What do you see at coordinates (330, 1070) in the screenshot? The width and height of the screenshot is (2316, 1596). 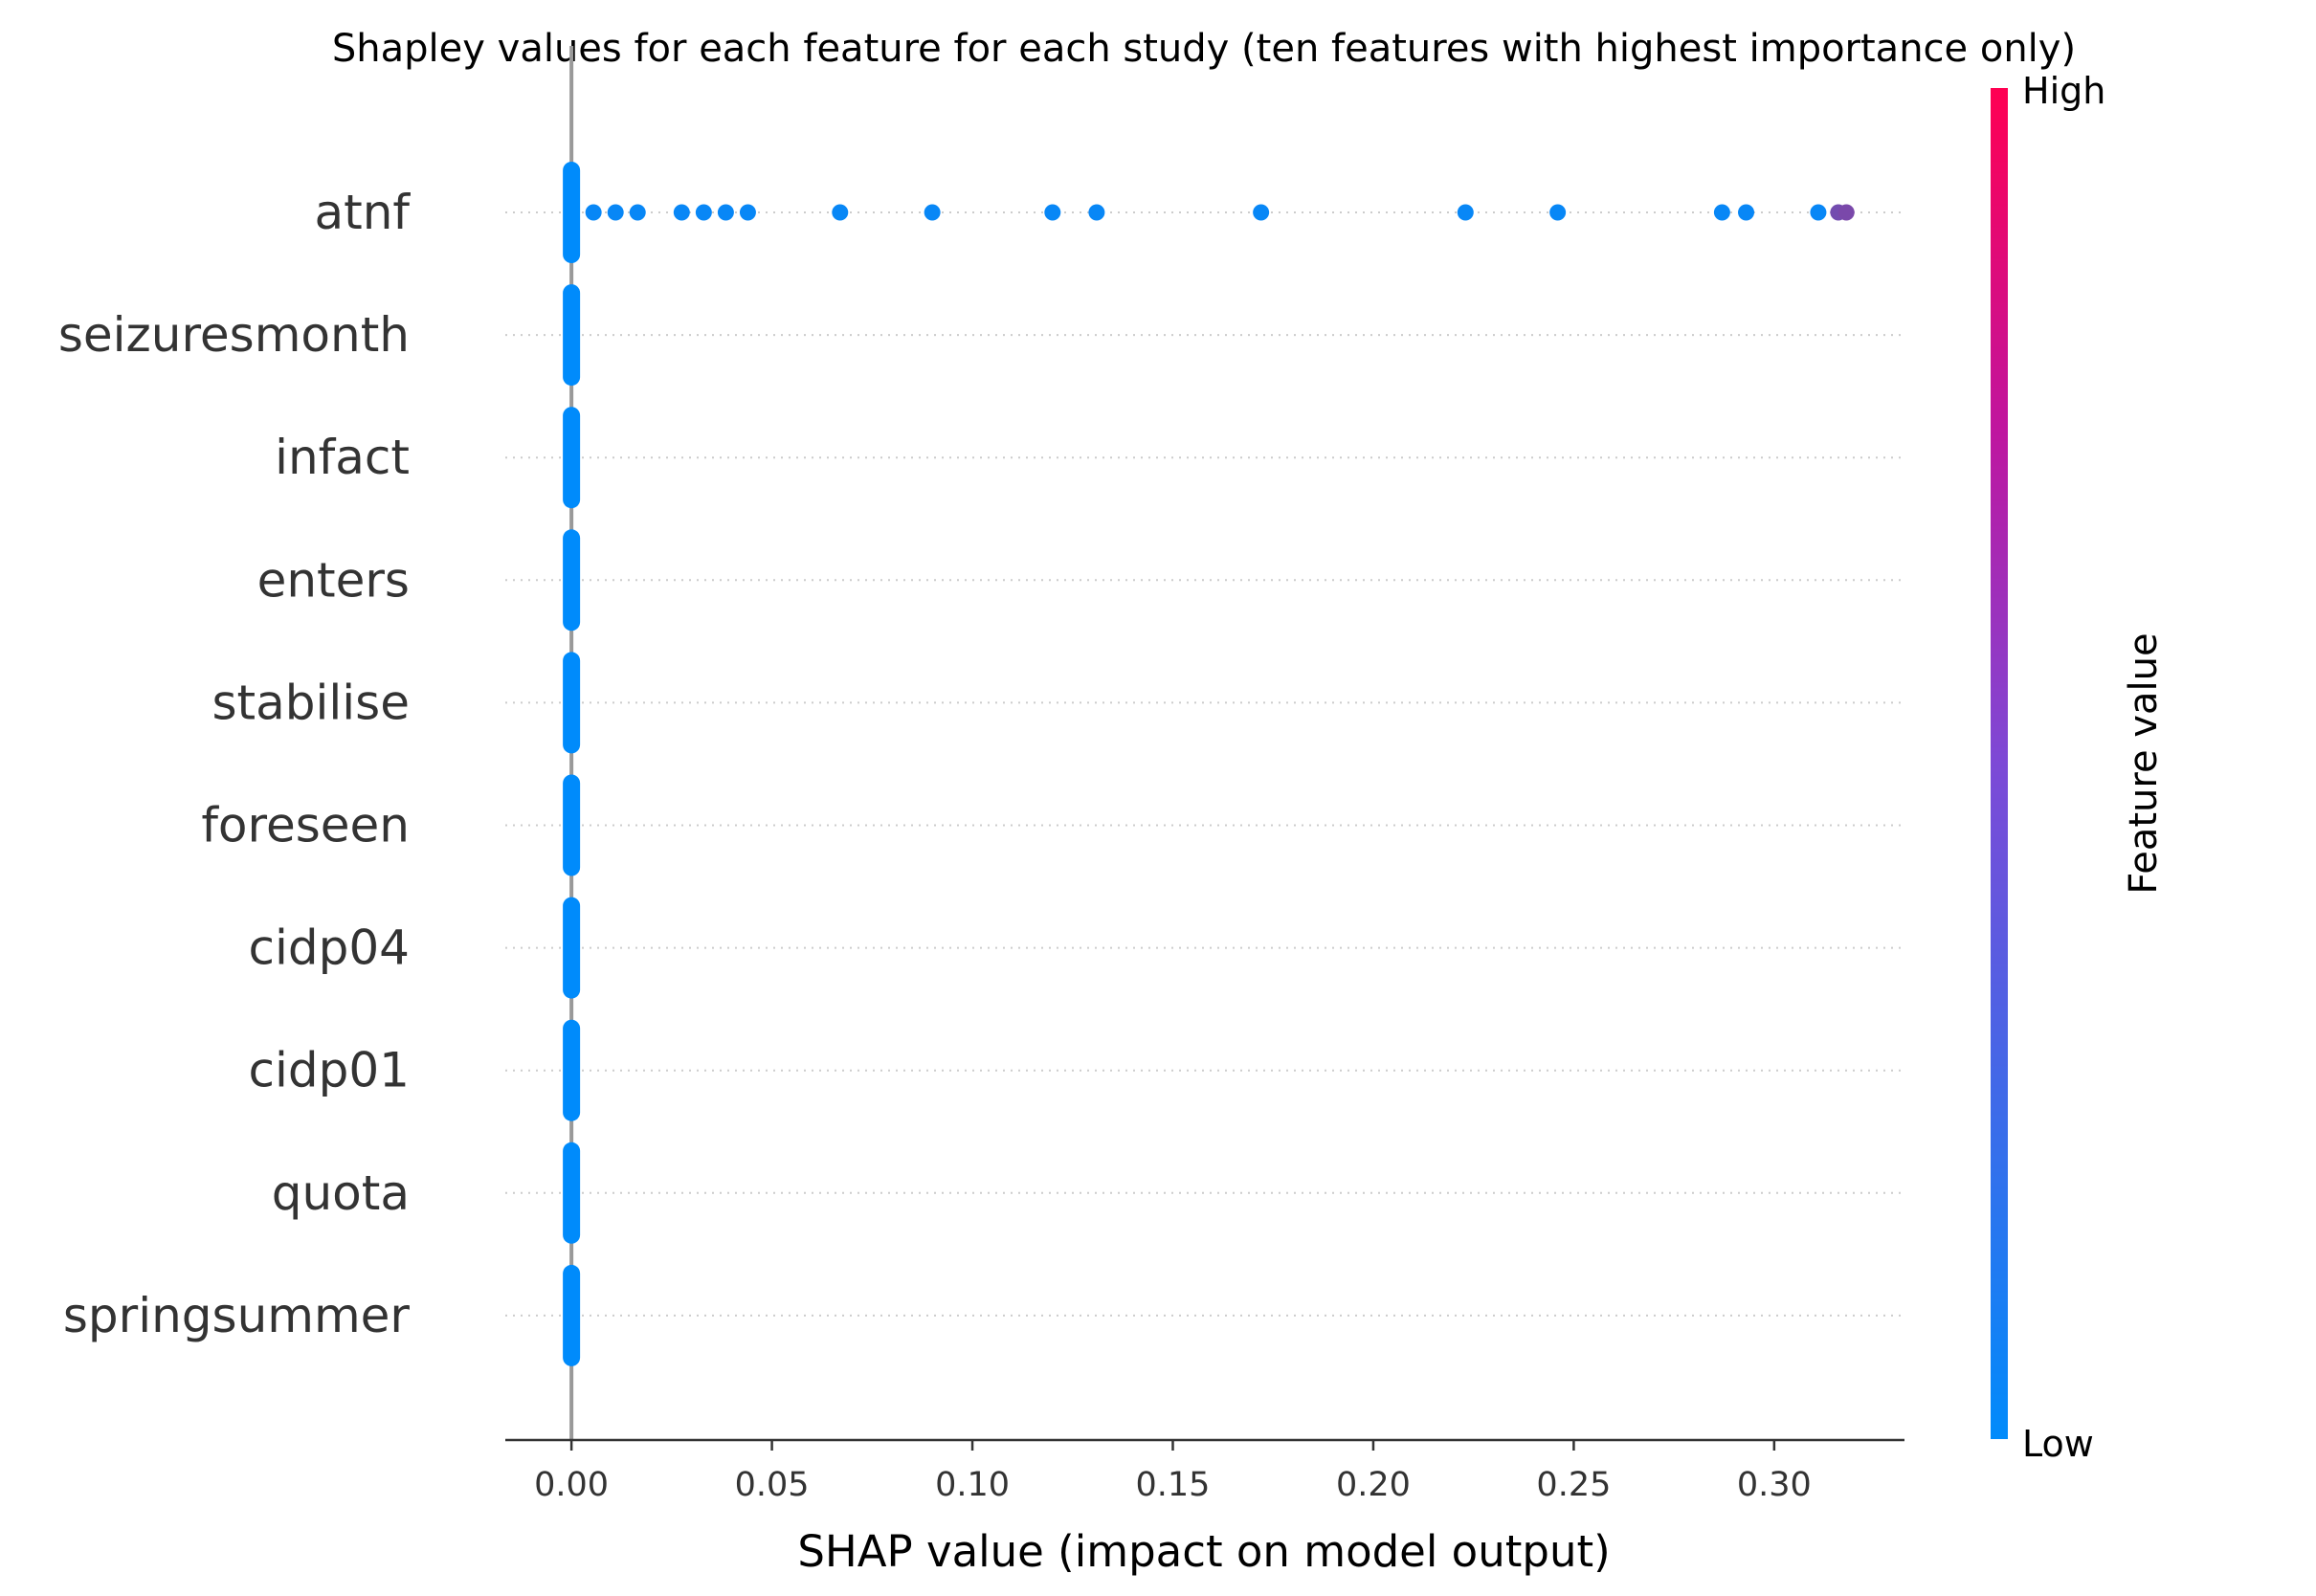 I see `feature-label-cidp01: cidp01` at bounding box center [330, 1070].